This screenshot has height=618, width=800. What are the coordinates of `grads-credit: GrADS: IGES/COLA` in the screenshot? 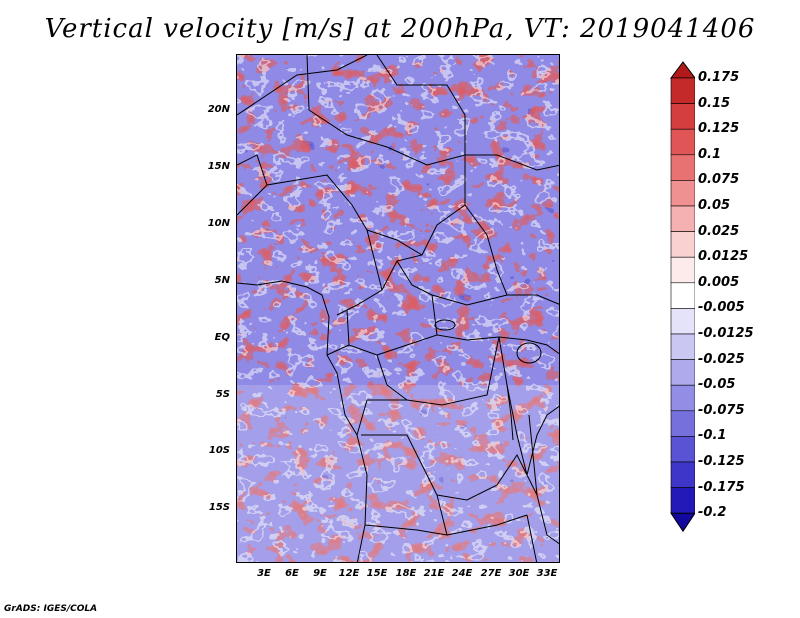 It's located at (51, 609).